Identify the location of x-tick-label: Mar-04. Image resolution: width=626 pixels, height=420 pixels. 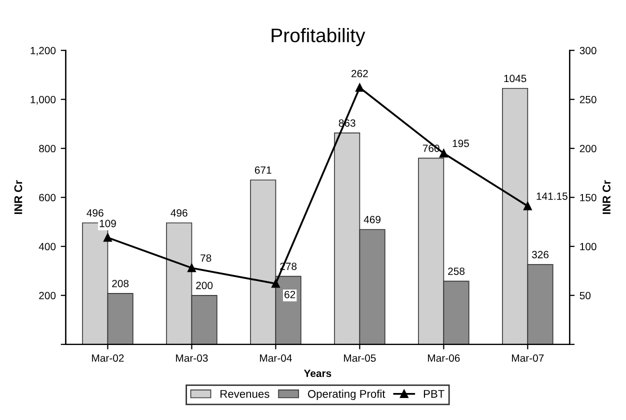
(276, 358).